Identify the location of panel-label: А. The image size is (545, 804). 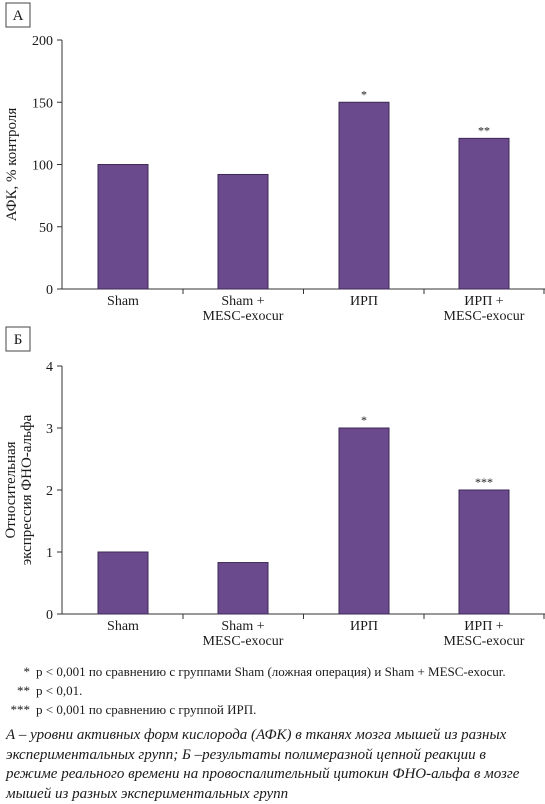
(18, 16).